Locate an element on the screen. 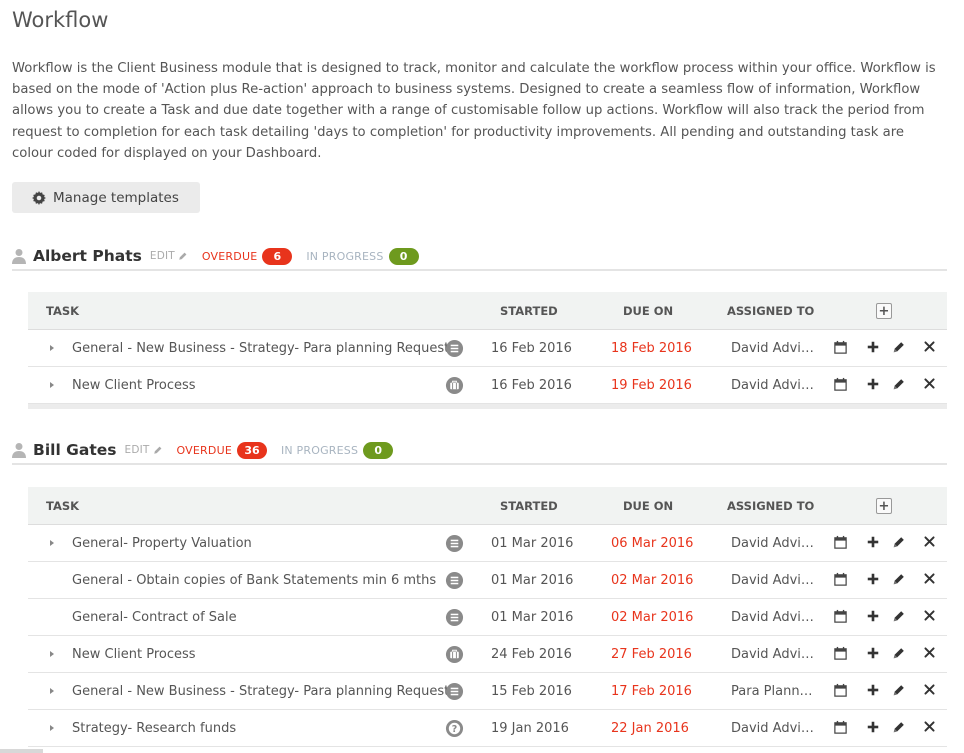  question-icon: ? is located at coordinates (454, 728).